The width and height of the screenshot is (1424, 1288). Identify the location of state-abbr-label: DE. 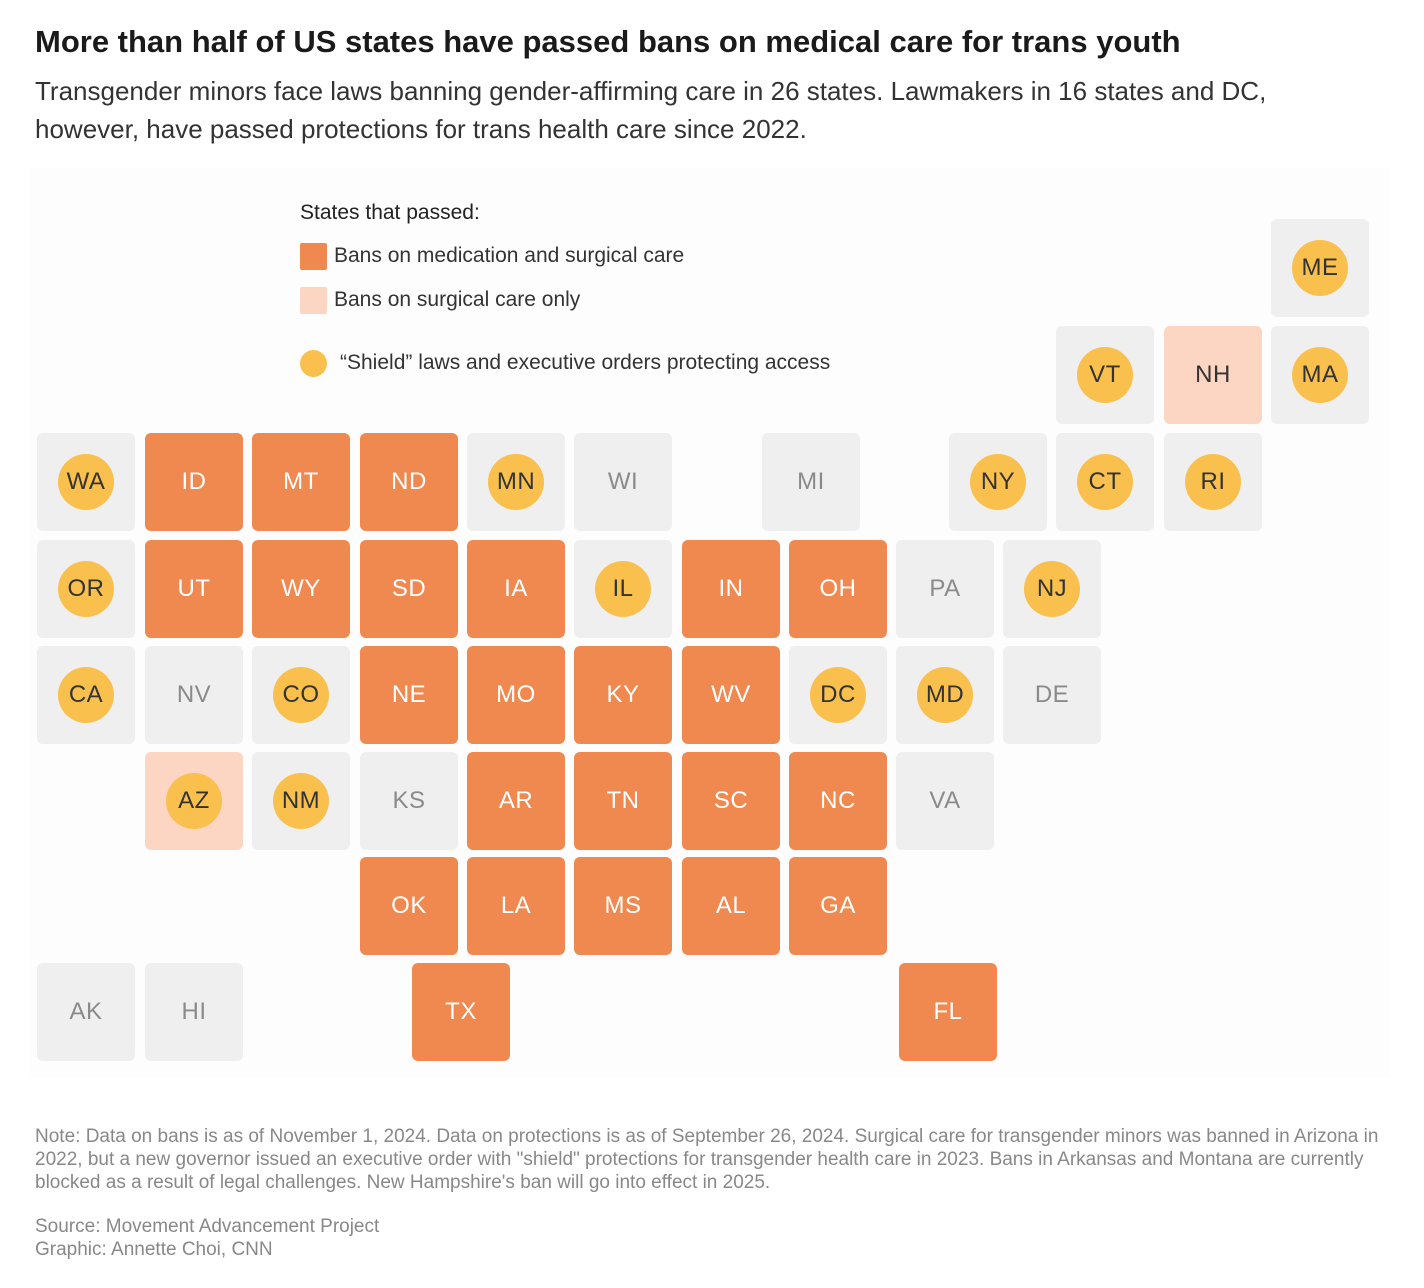
(1052, 694).